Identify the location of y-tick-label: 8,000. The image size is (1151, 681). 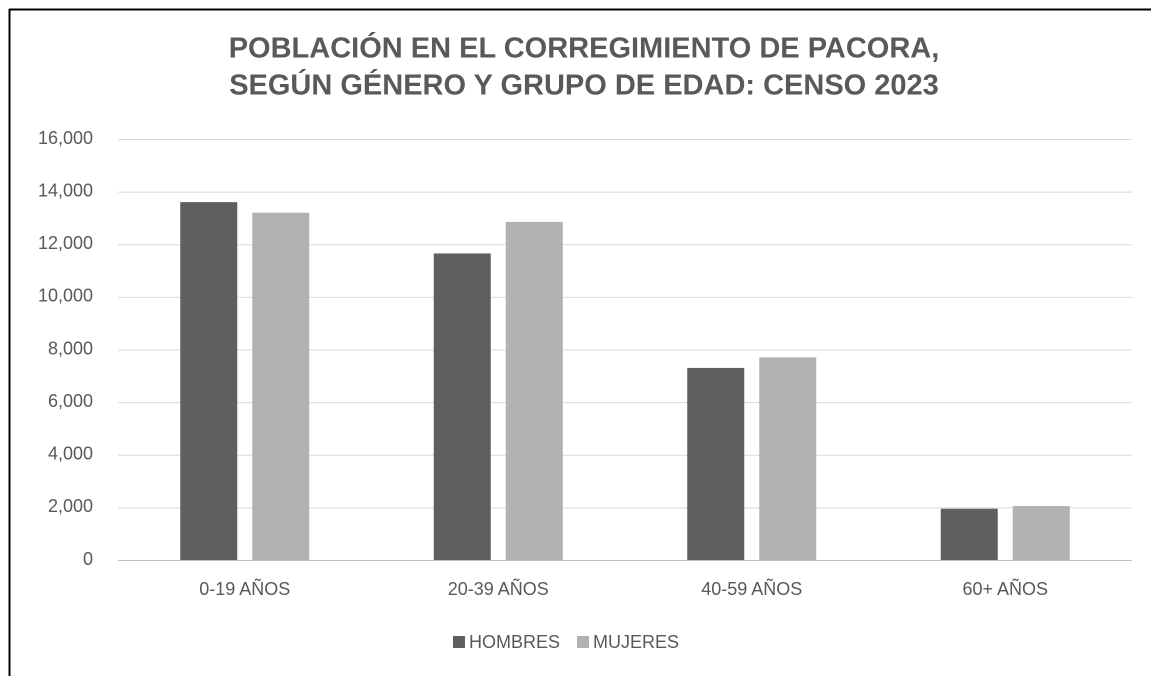
(70, 348).